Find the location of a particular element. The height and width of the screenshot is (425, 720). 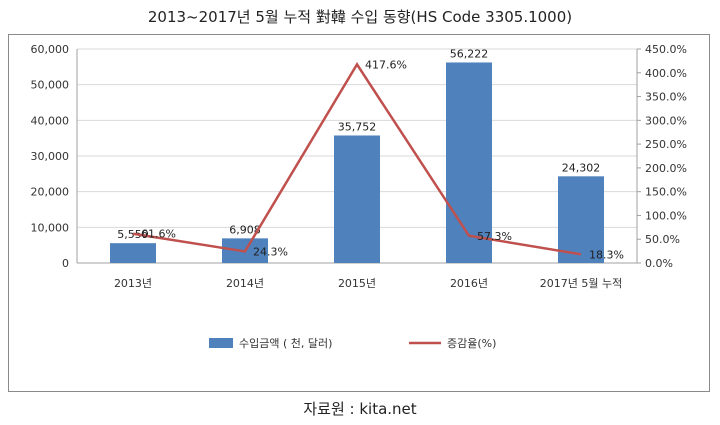

left-axis-tick-label: 0 is located at coordinates (65, 263).